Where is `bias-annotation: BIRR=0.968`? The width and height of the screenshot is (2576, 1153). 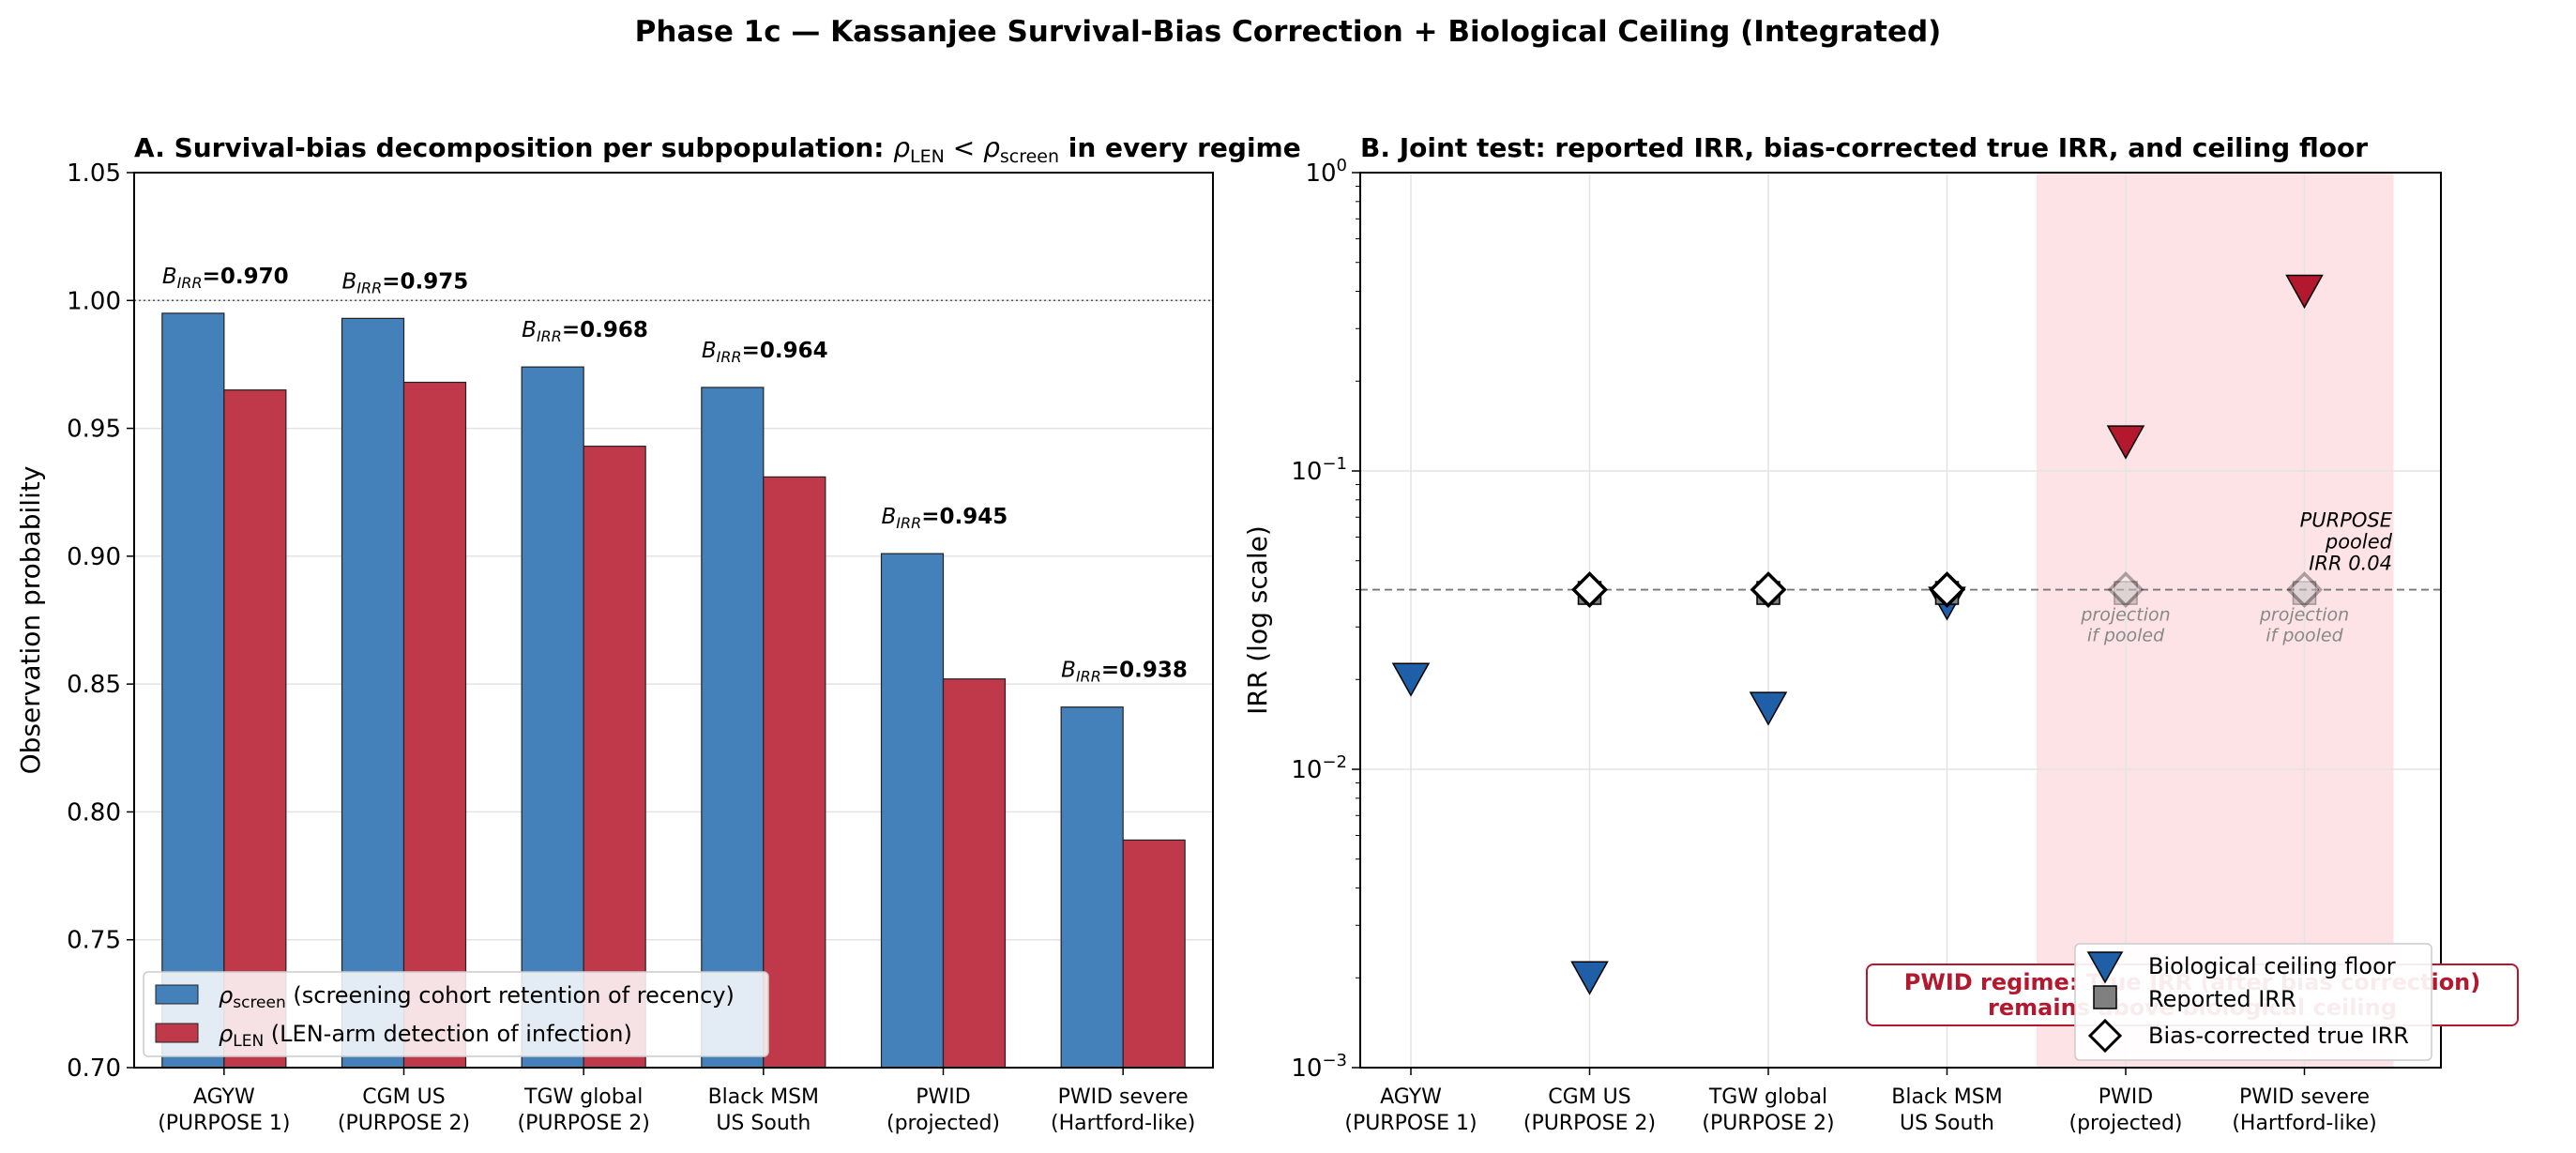 bias-annotation: BIRR=0.968 is located at coordinates (585, 332).